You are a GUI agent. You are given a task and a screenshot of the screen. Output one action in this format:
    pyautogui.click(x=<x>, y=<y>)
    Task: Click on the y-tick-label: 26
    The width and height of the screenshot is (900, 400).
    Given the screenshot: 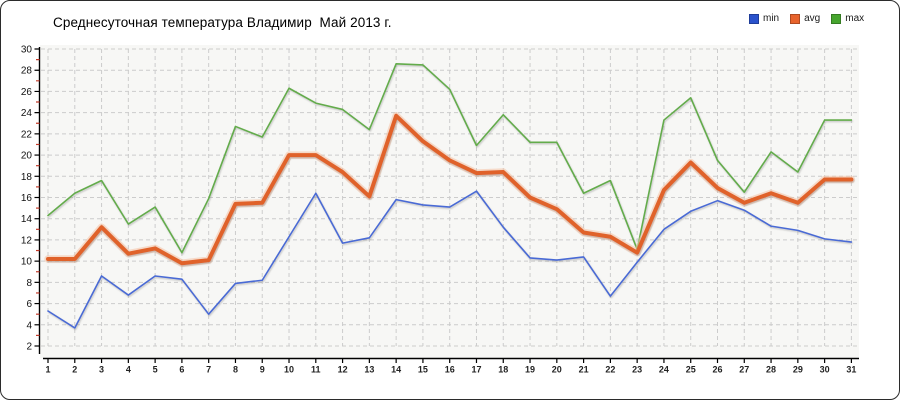 What is the action you would take?
    pyautogui.click(x=27, y=92)
    